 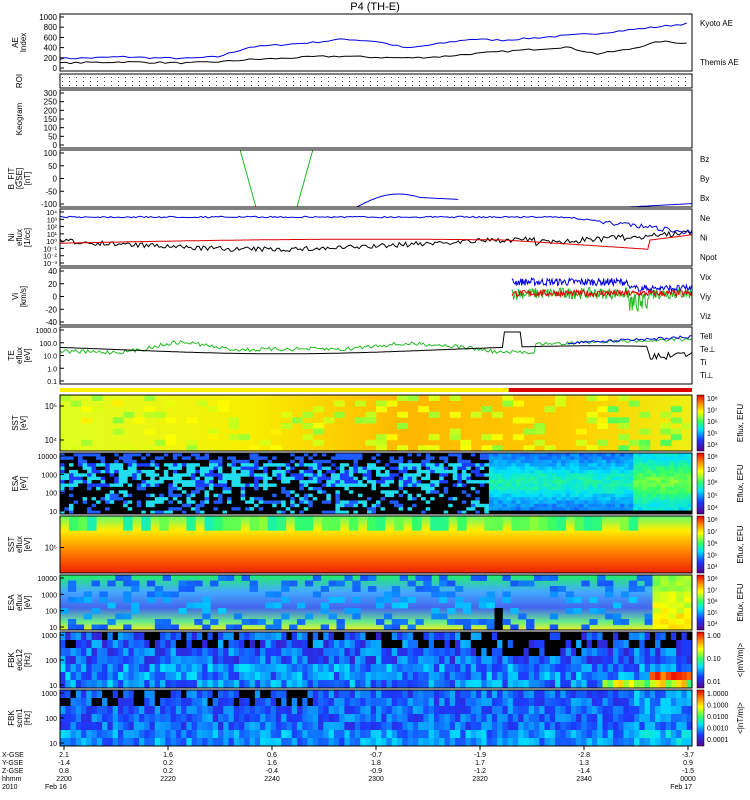 I want to click on keogram-ytick: 200, so click(x=51, y=110).